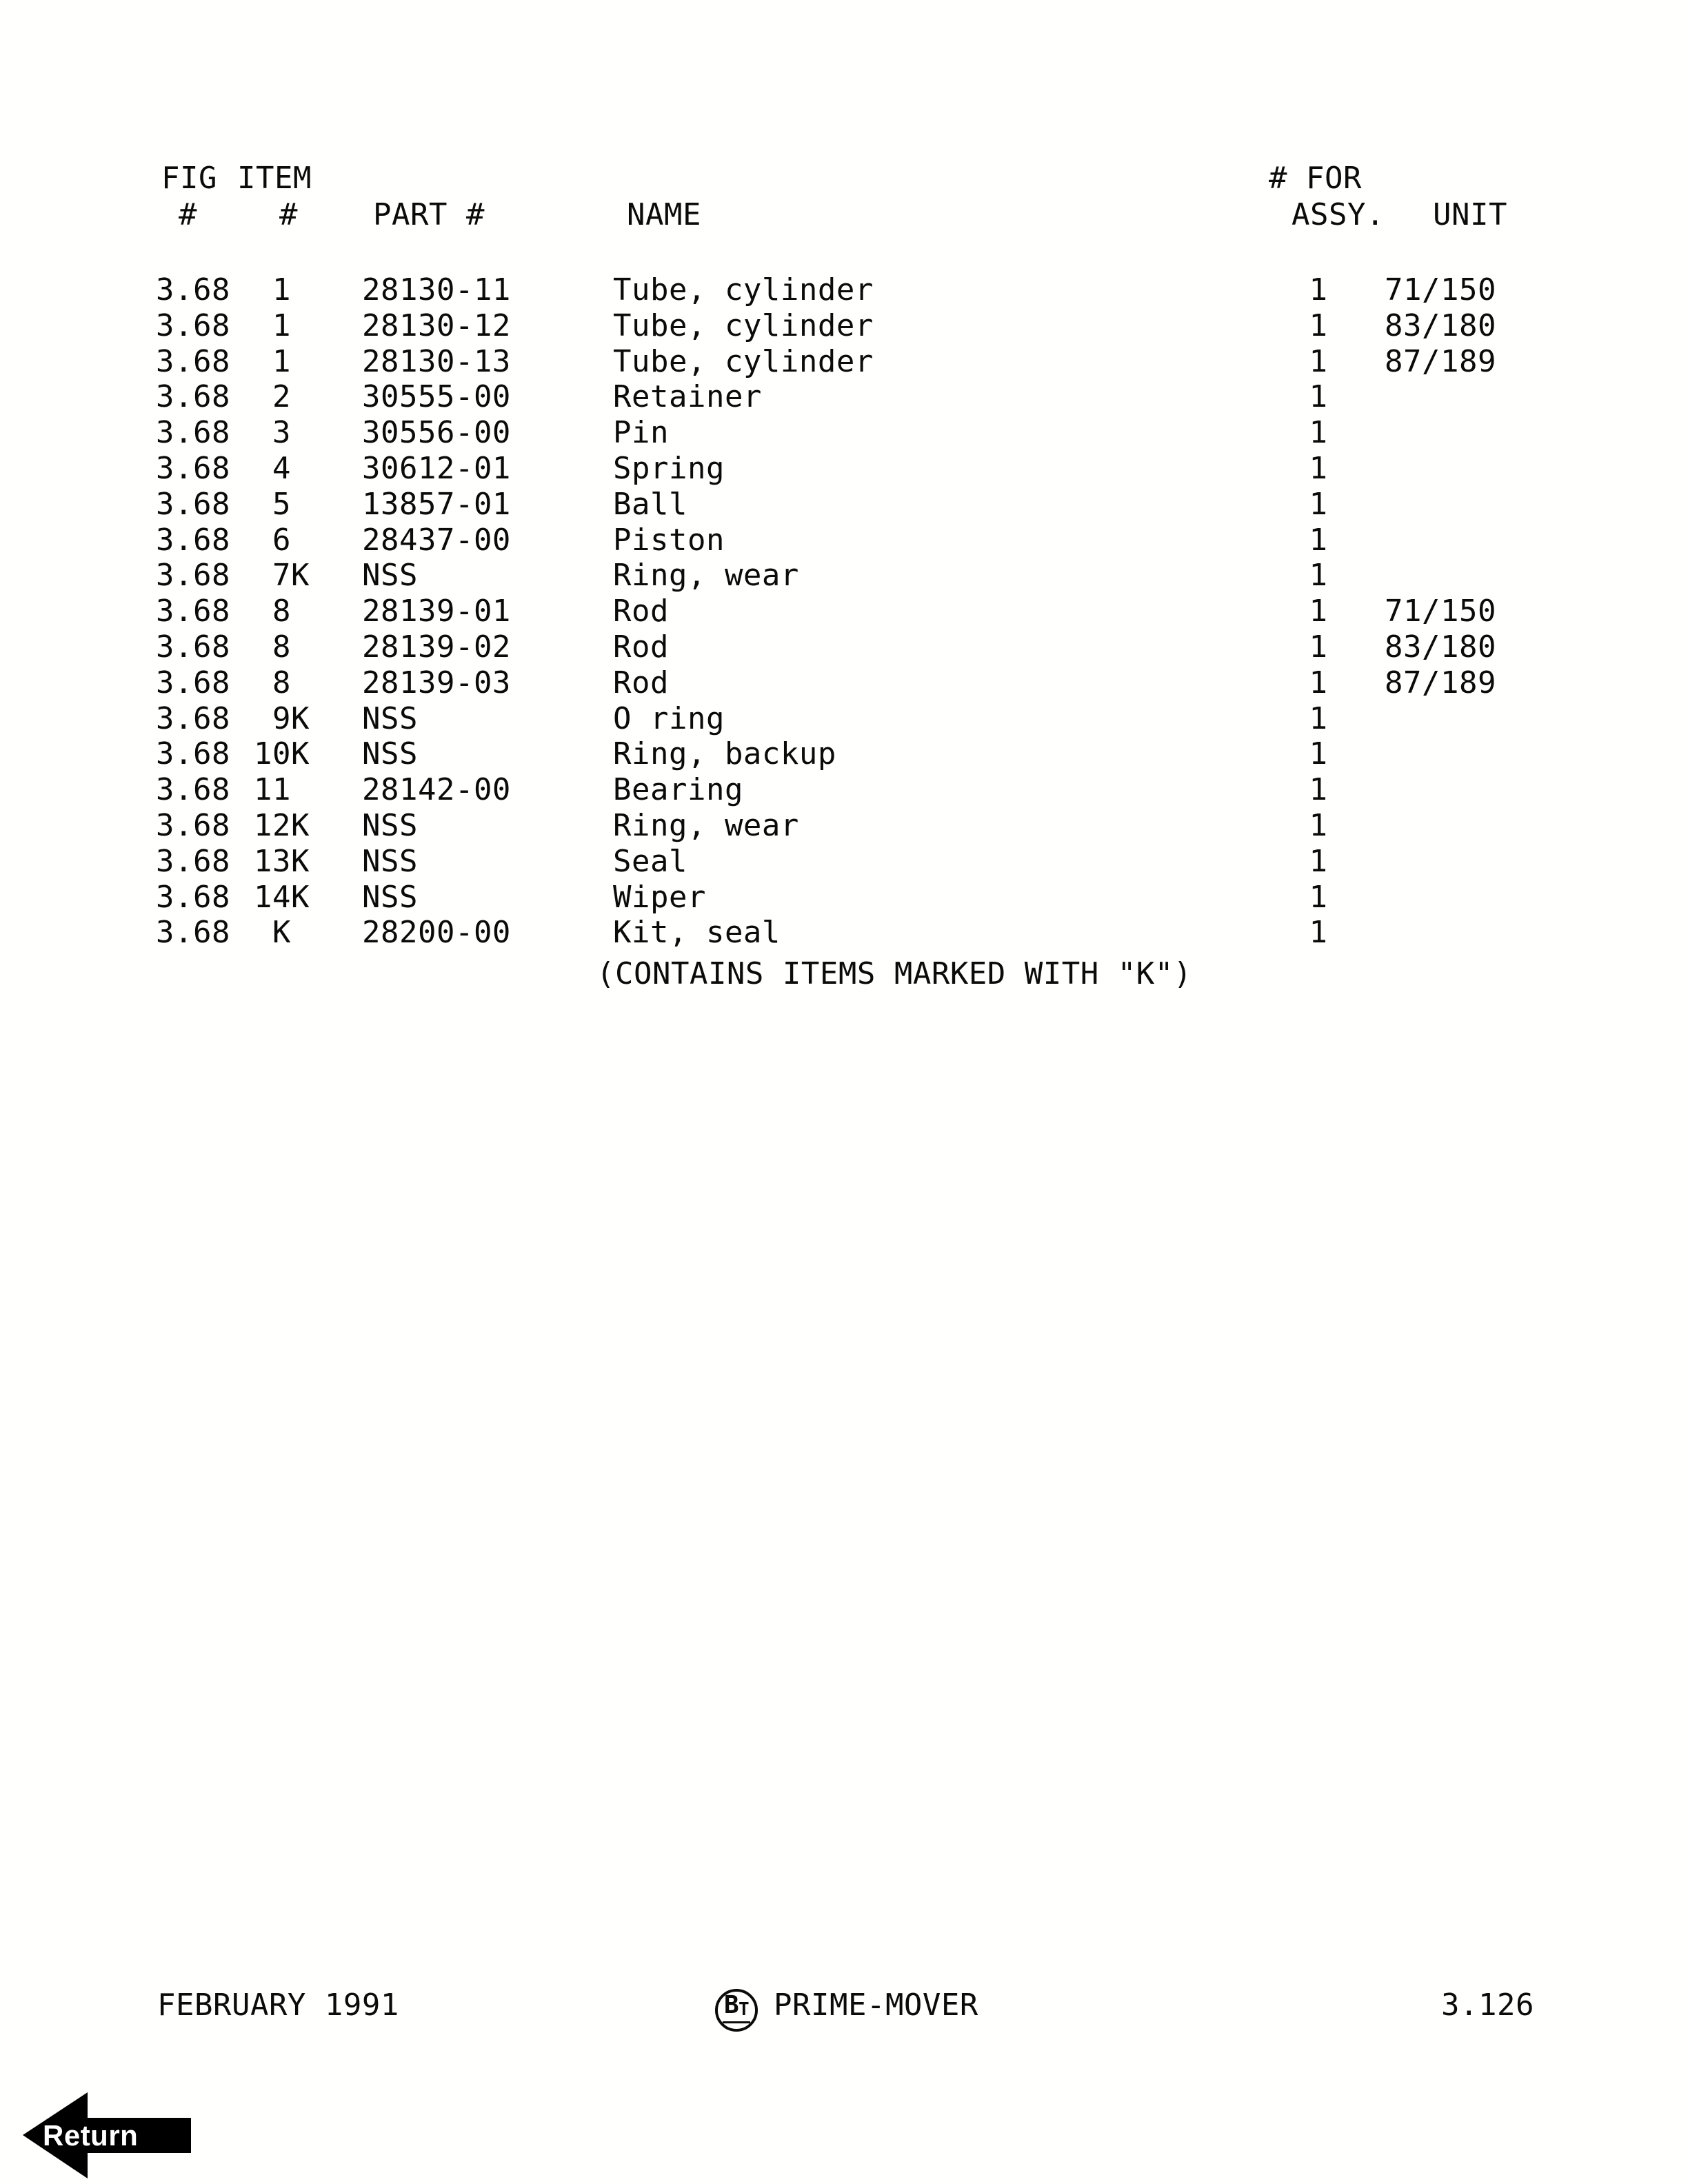 The height and width of the screenshot is (2184, 1688). What do you see at coordinates (1487, 2005) in the screenshot?
I see `page-number: 3.126` at bounding box center [1487, 2005].